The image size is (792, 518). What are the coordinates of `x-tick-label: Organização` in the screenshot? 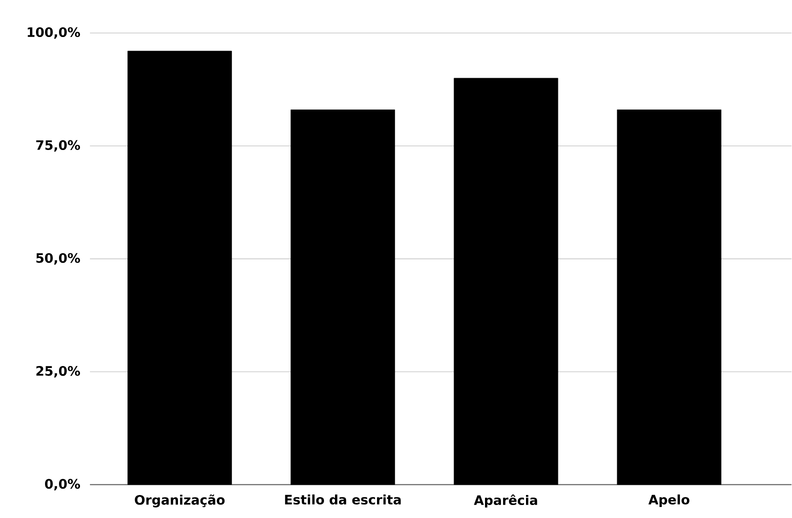 It's located at (179, 501).